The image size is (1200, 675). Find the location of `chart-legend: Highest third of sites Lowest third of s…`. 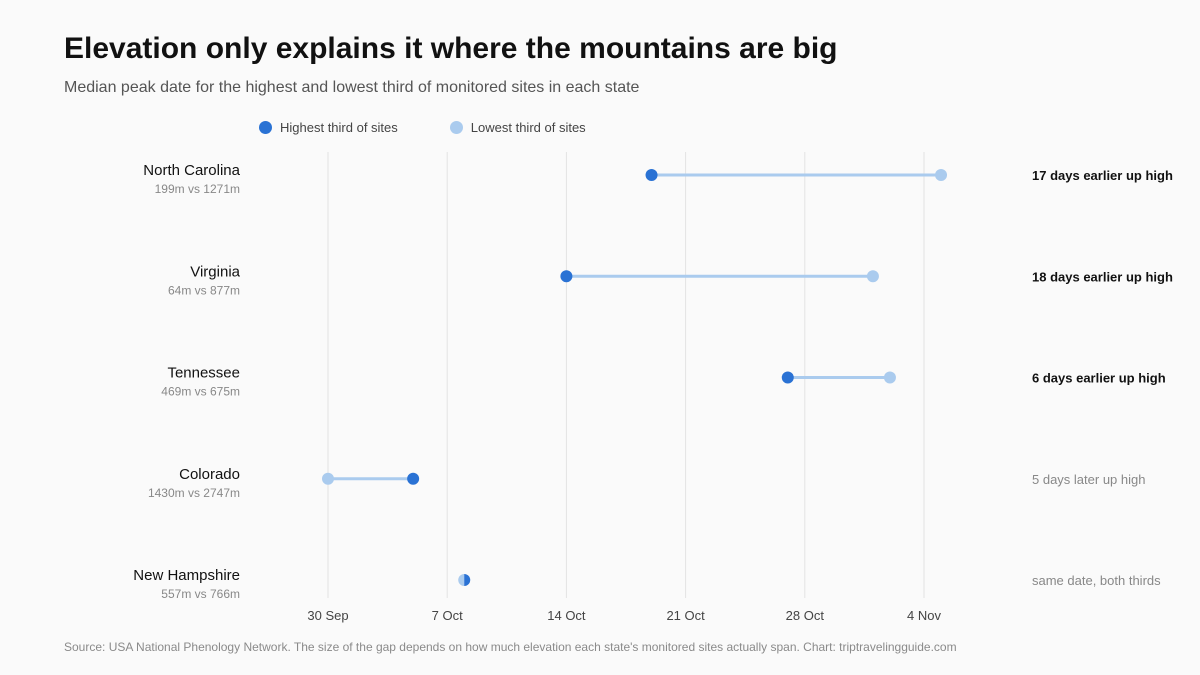

chart-legend: Highest third of sites Lowest third of s… is located at coordinates (448, 127).